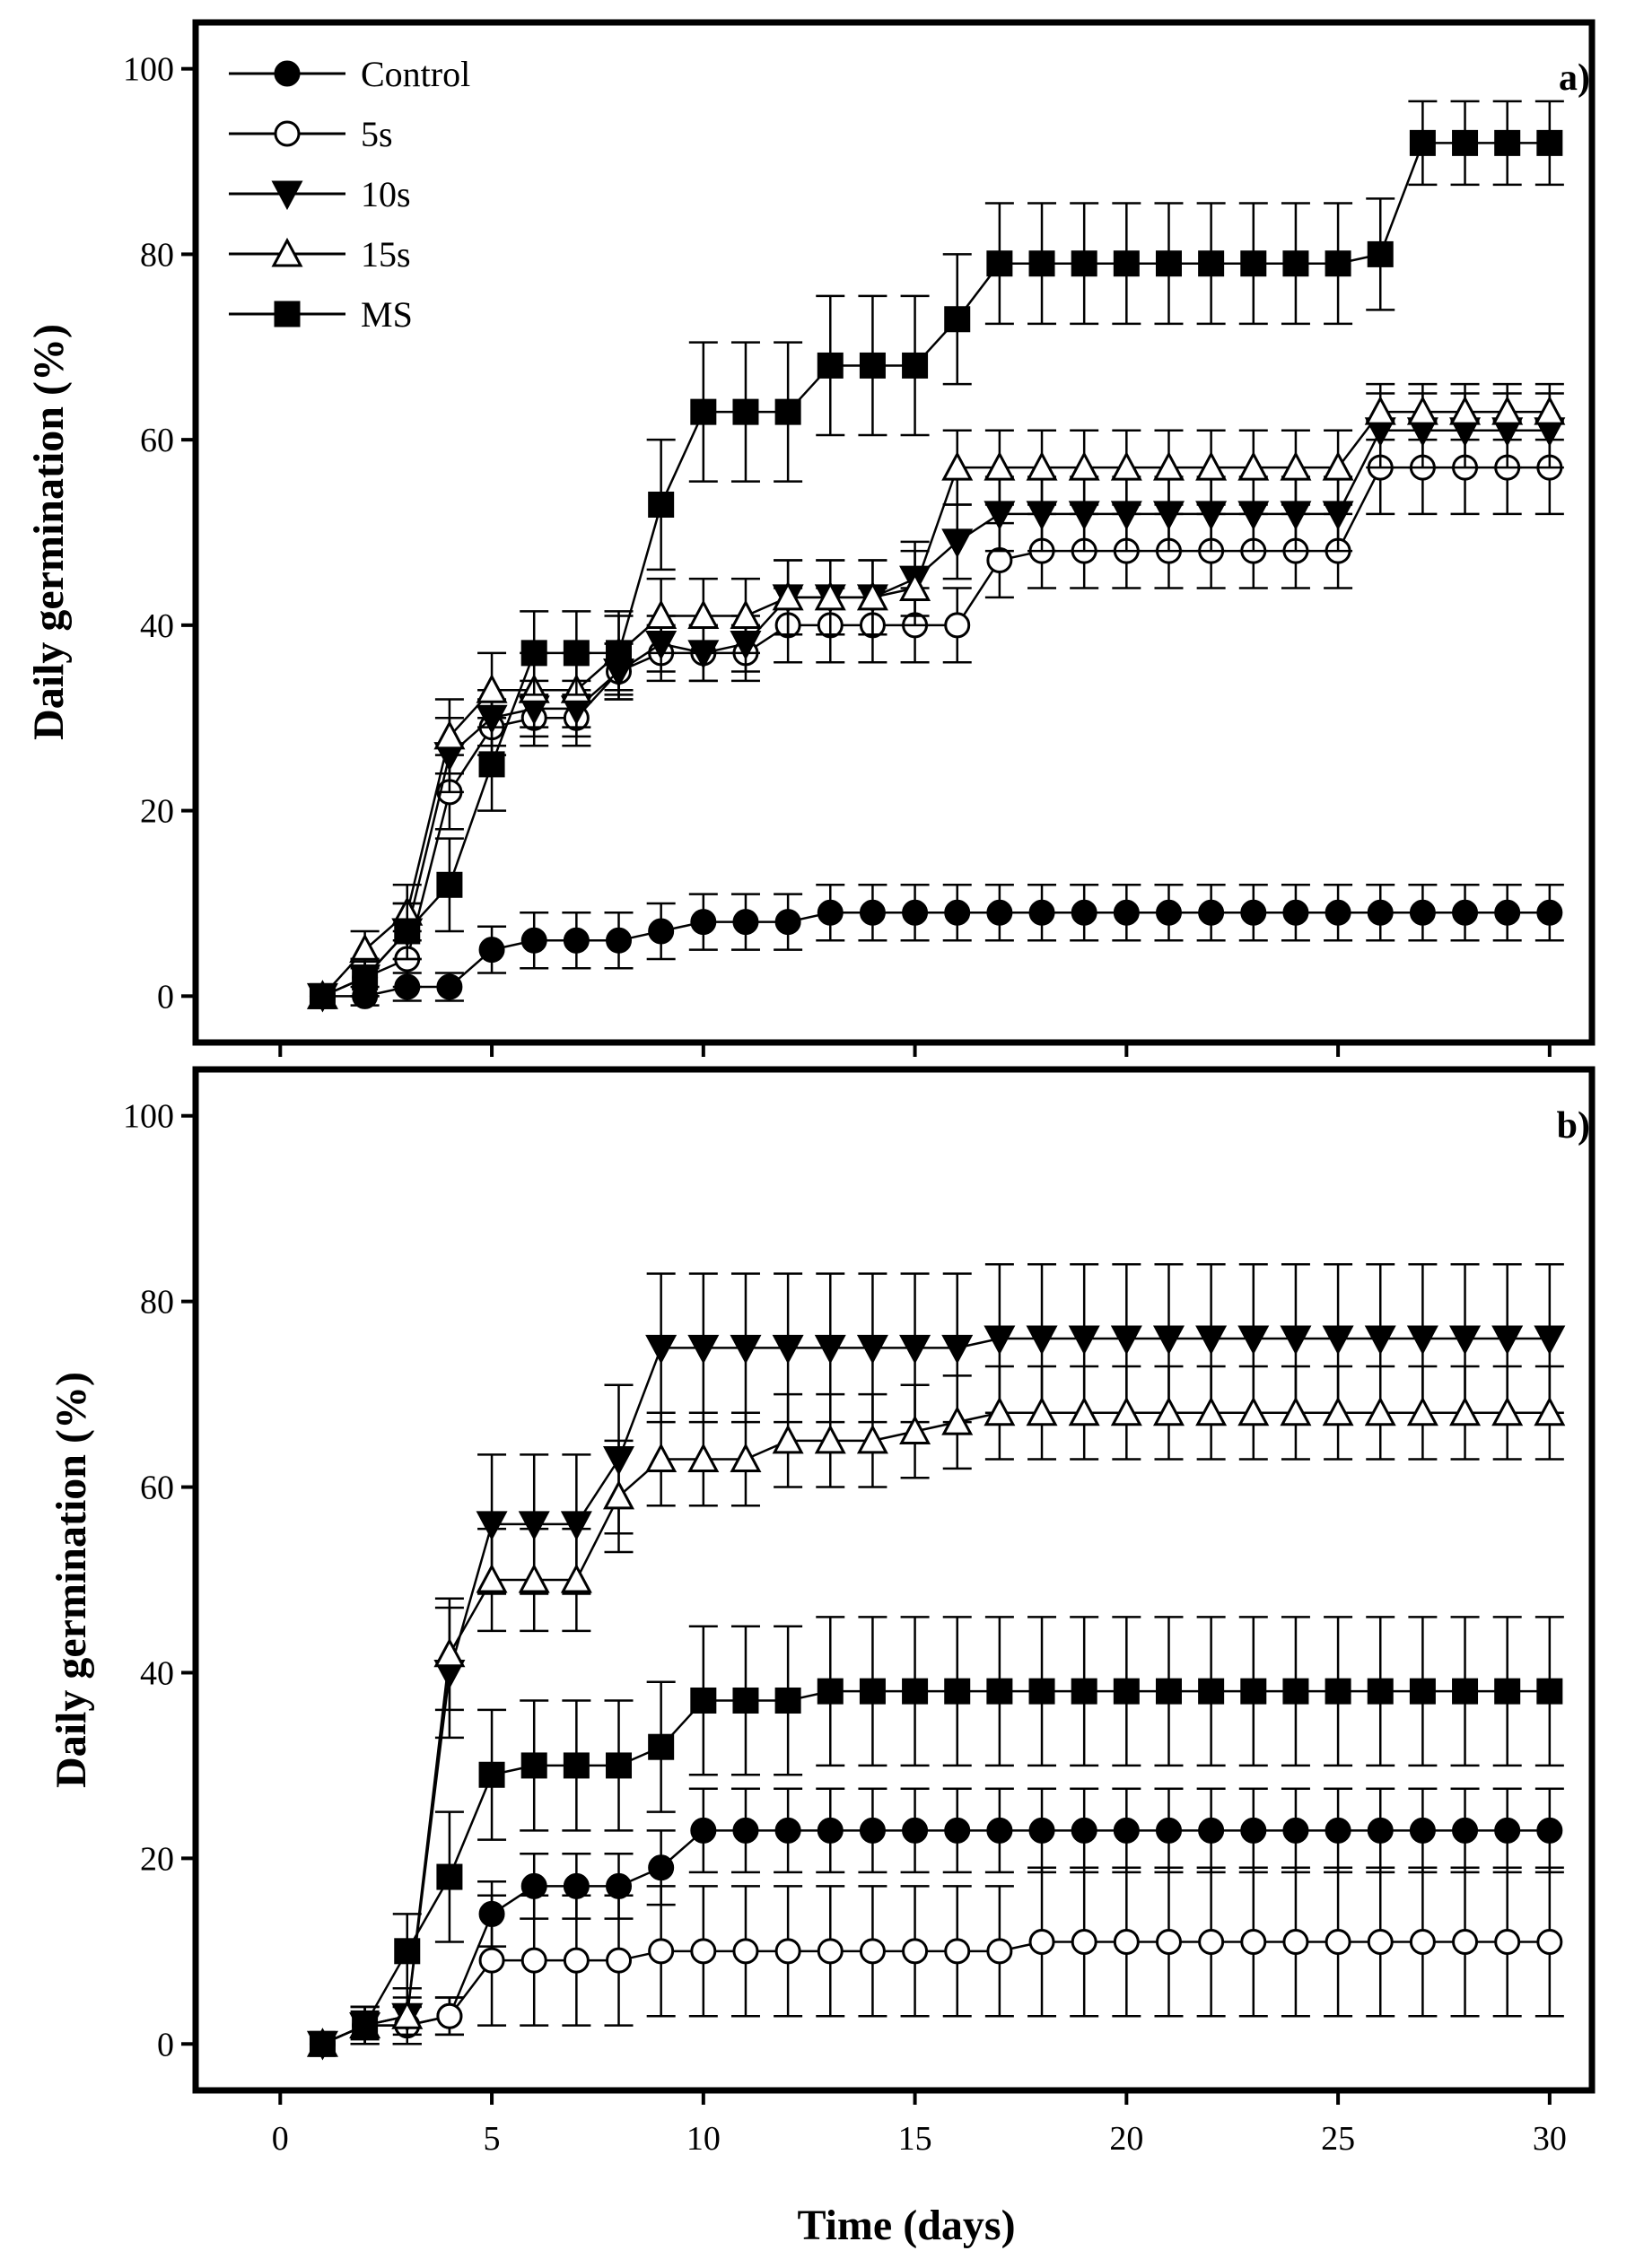 The width and height of the screenshot is (1635, 2268). Describe the element at coordinates (935, 1867) in the screenshot. I see `series-line-ms` at that location.